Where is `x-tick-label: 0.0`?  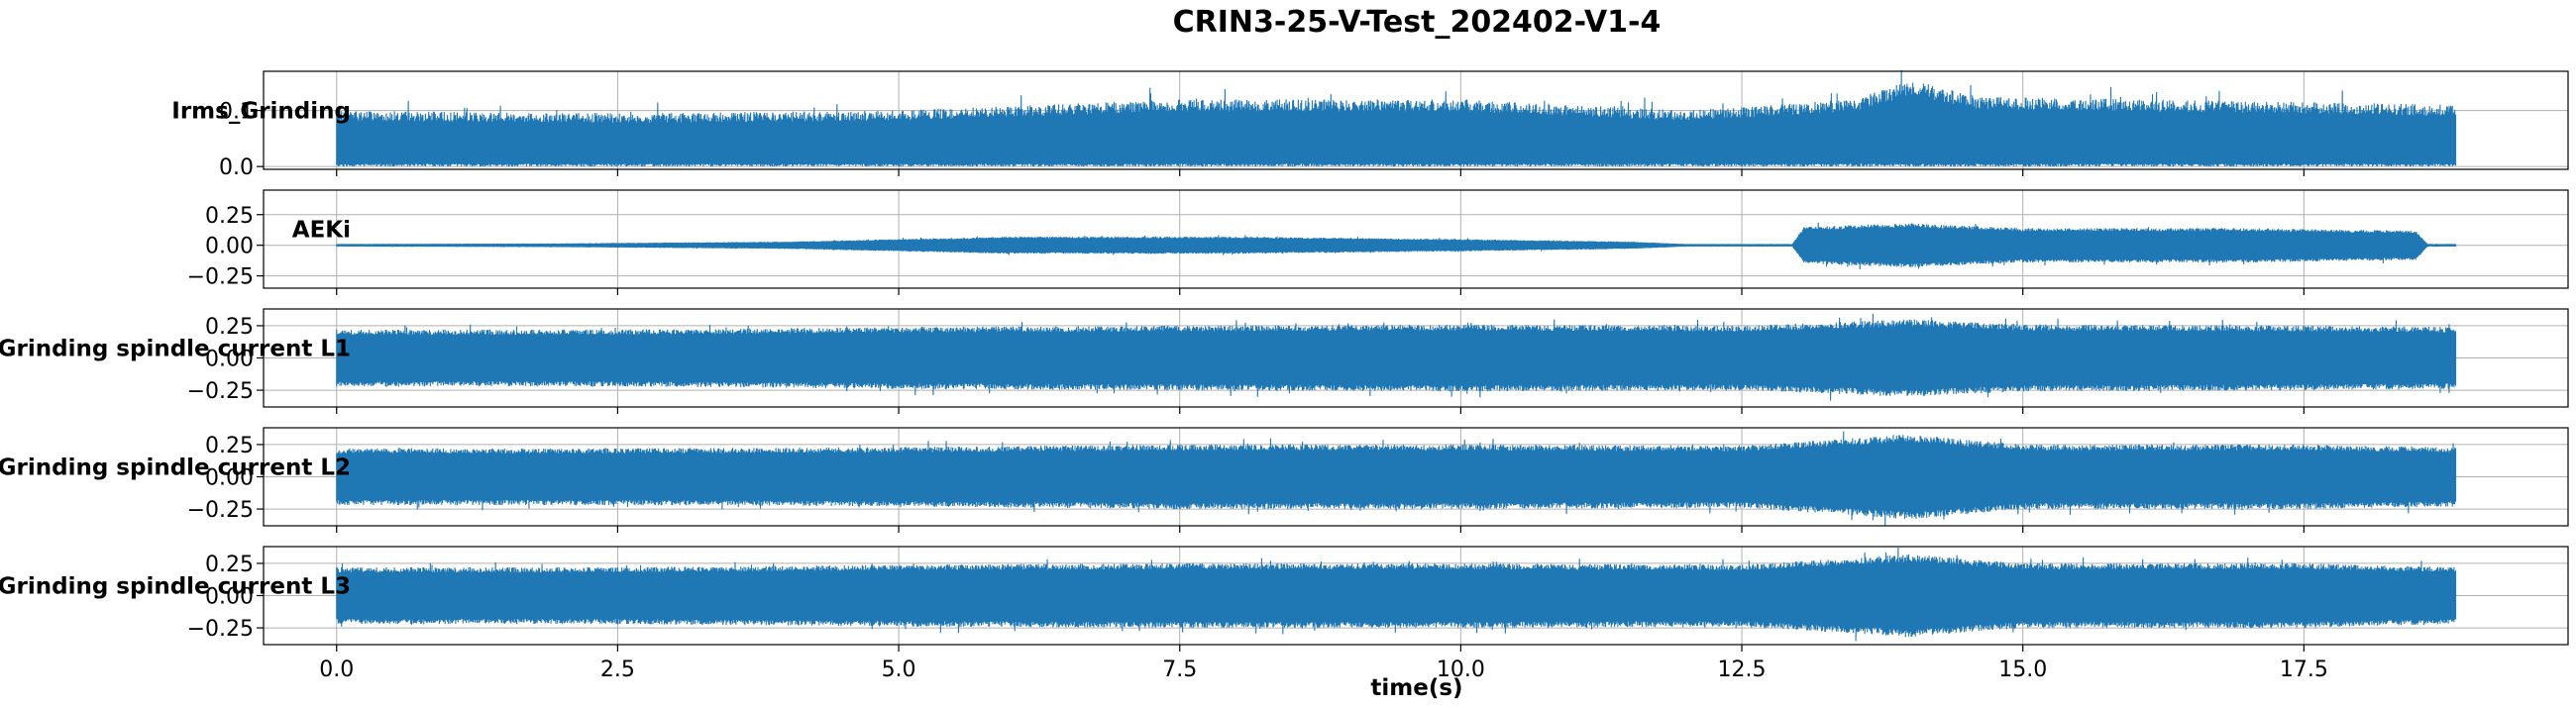
x-tick-label: 0.0 is located at coordinates (336, 669).